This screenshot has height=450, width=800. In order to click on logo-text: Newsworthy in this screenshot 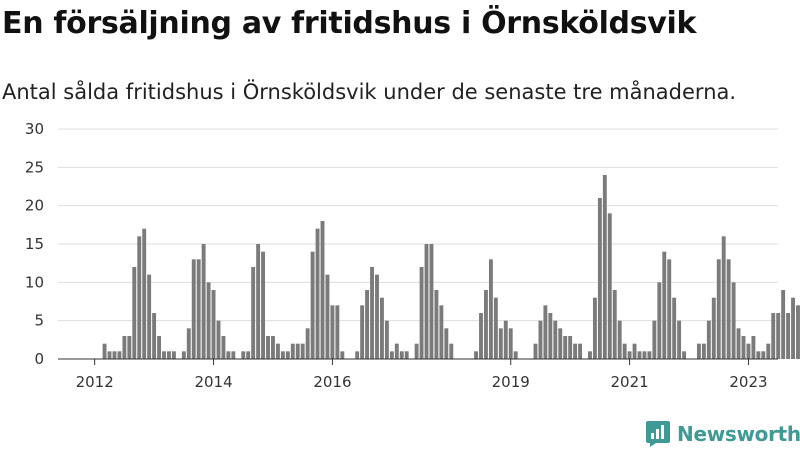, I will do `click(738, 434)`.